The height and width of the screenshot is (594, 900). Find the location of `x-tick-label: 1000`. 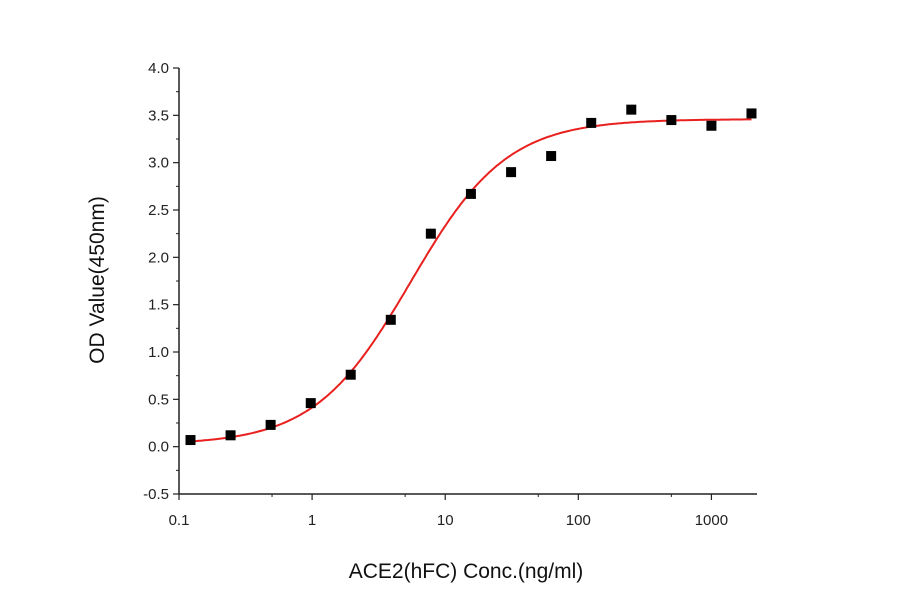

x-tick-label: 1000 is located at coordinates (711, 520).